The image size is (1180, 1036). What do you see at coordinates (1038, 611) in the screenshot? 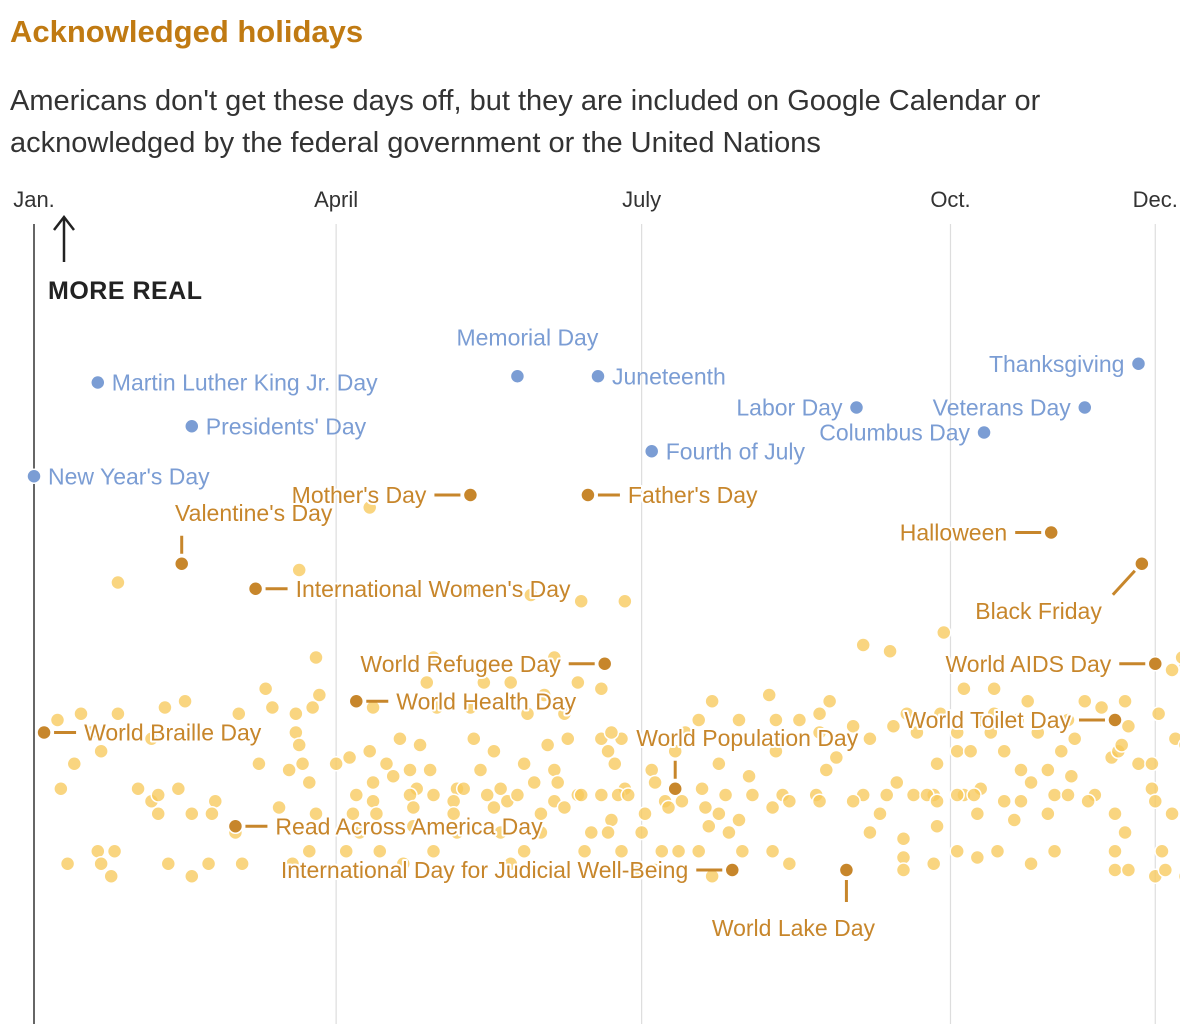
I see `observance-label: Black Friday` at bounding box center [1038, 611].